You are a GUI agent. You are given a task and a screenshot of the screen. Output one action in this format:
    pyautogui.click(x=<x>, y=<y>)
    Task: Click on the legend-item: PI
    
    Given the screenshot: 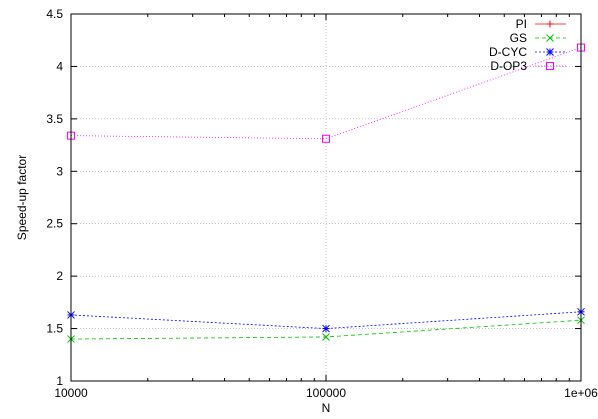 What is the action you would take?
    pyautogui.click(x=541, y=24)
    